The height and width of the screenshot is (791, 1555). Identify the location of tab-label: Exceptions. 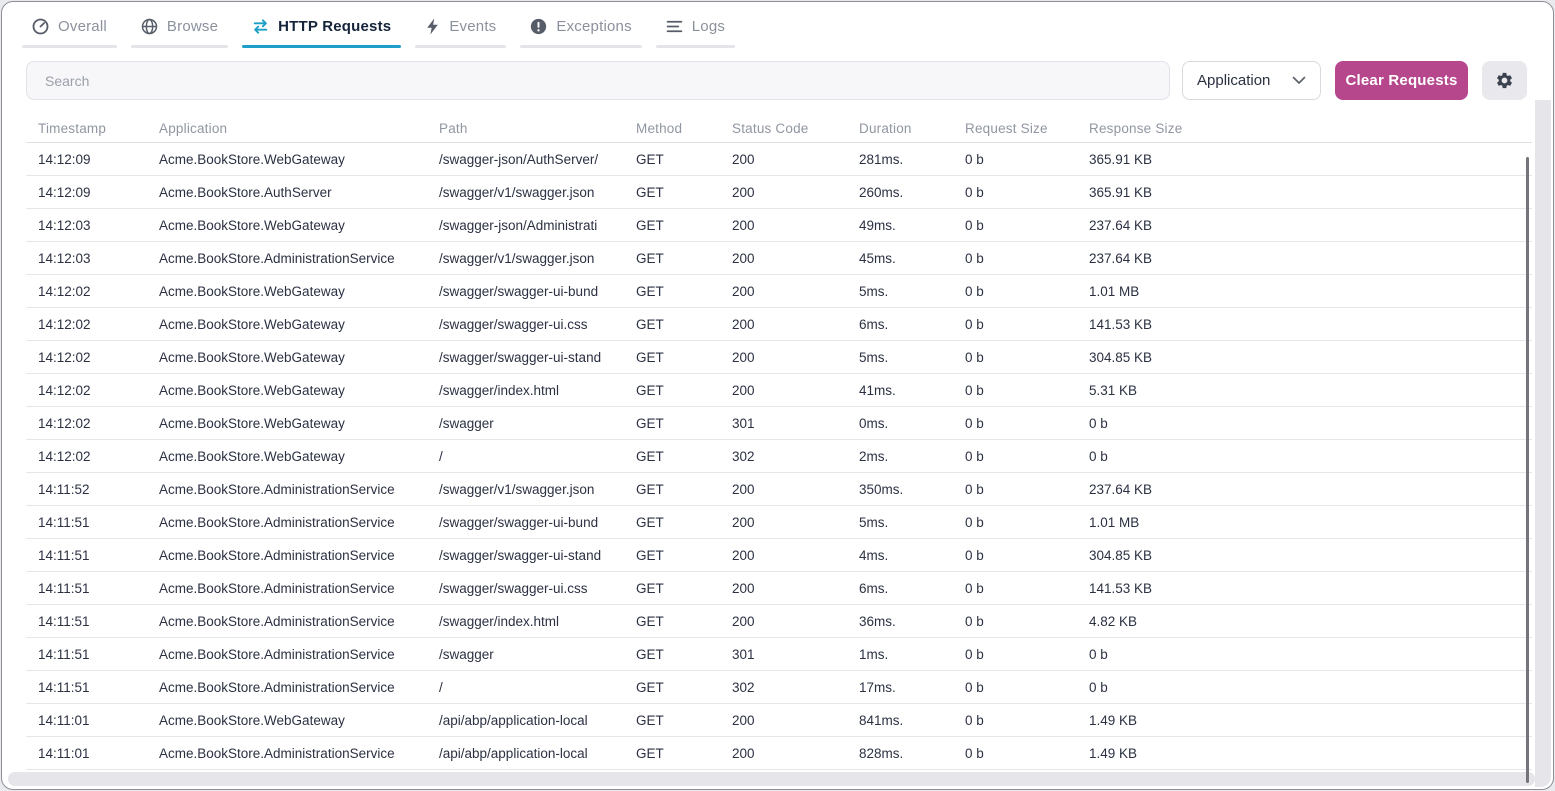
(594, 26).